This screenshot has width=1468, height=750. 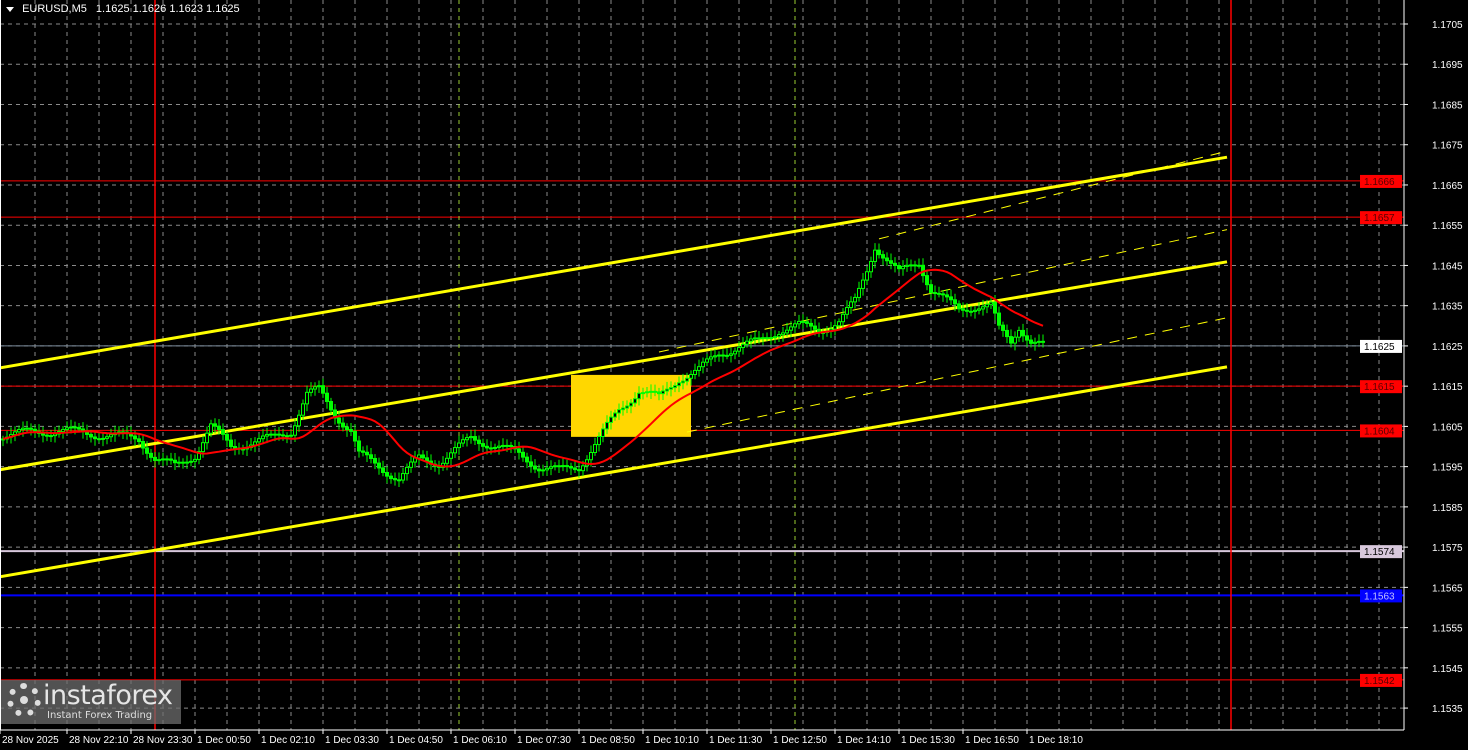 What do you see at coordinates (864, 740) in the screenshot?
I see `x-tick-label: 1 Dec 14:10` at bounding box center [864, 740].